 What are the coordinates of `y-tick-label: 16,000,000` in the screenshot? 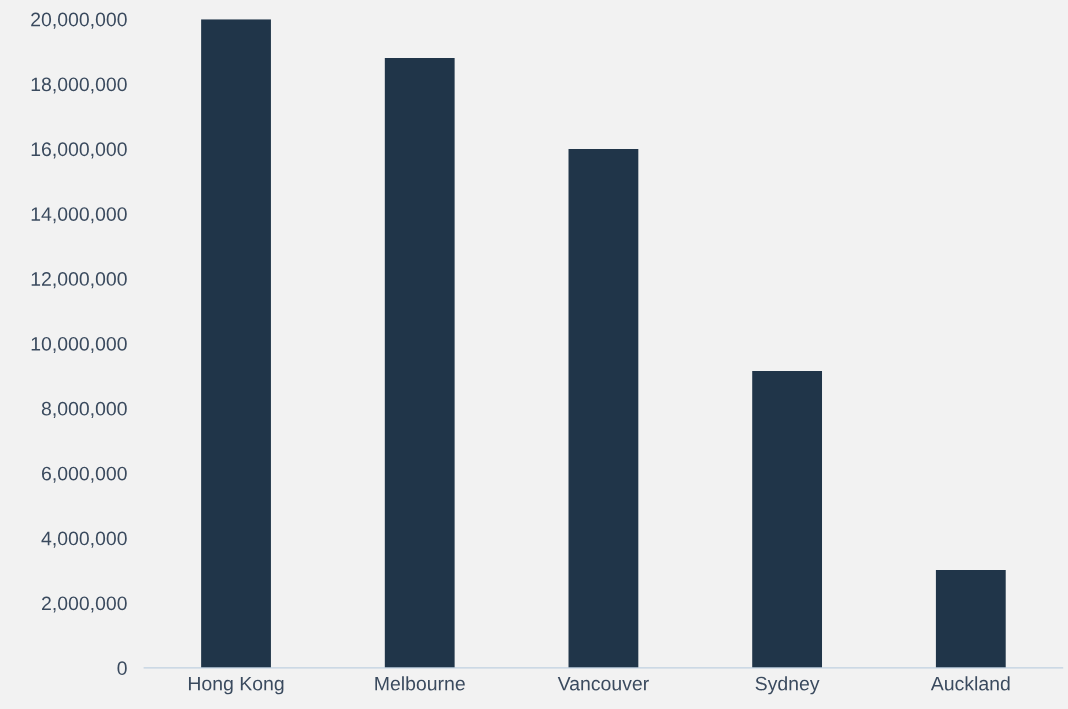 It's located at (79, 150).